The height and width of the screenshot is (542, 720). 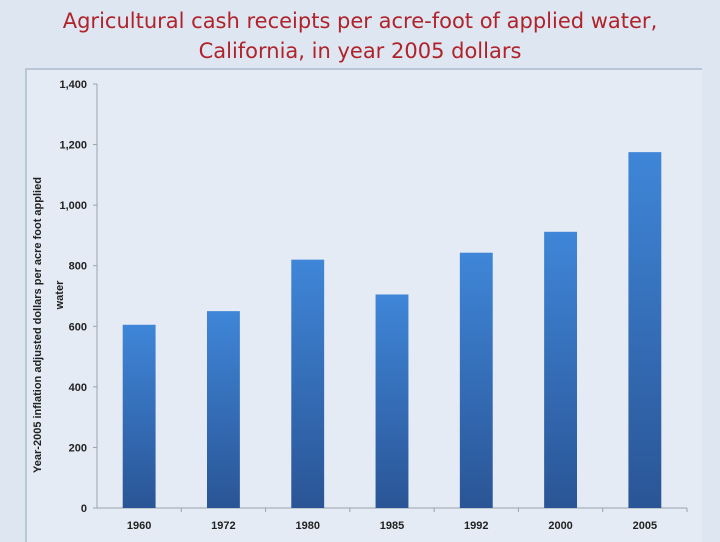 What do you see at coordinates (560, 526) in the screenshot?
I see `x-tick-label: 2000` at bounding box center [560, 526].